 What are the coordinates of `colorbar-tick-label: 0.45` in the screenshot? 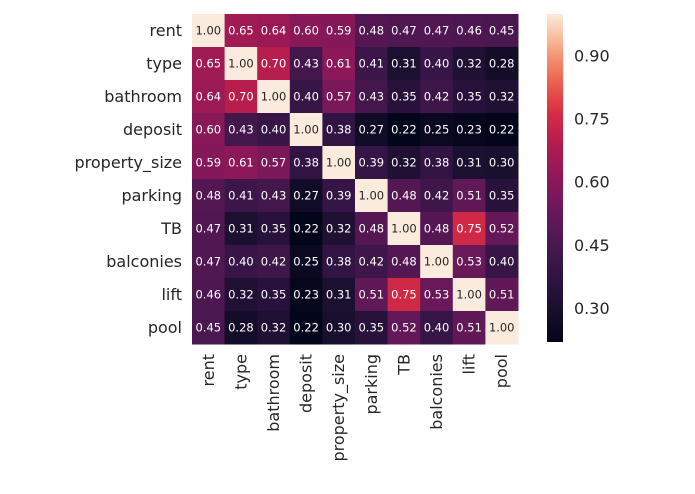 It's located at (592, 245).